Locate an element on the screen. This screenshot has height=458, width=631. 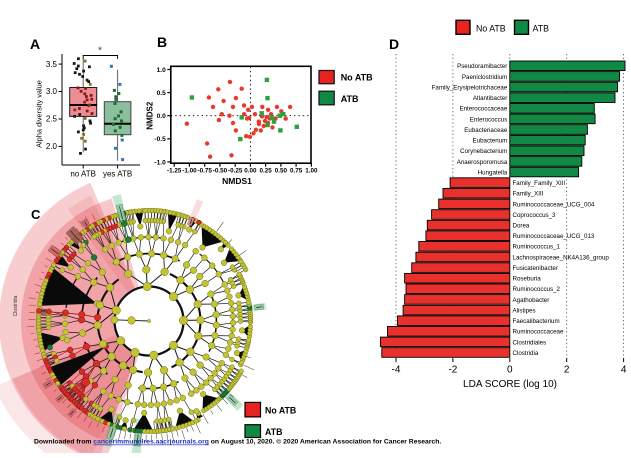
svg-text: -0.75 is located at coordinates (205, 171).